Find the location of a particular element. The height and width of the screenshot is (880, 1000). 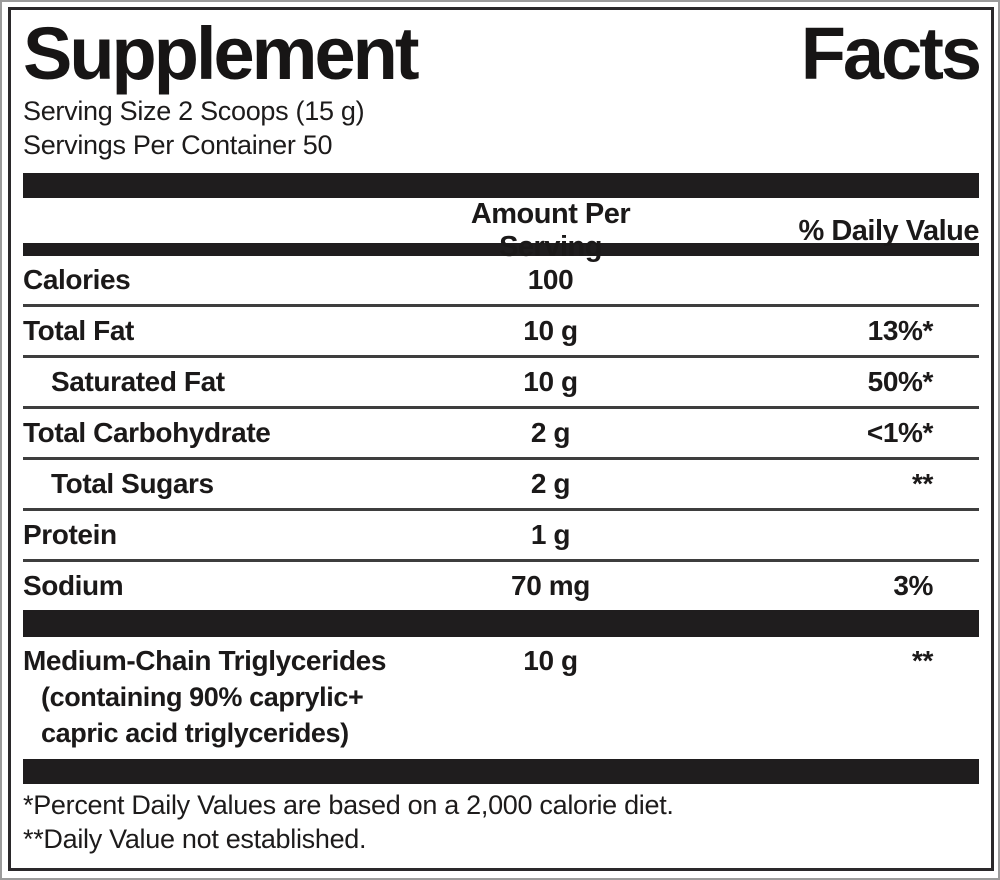

nutrient-name: Protein is located at coordinates (70, 535).